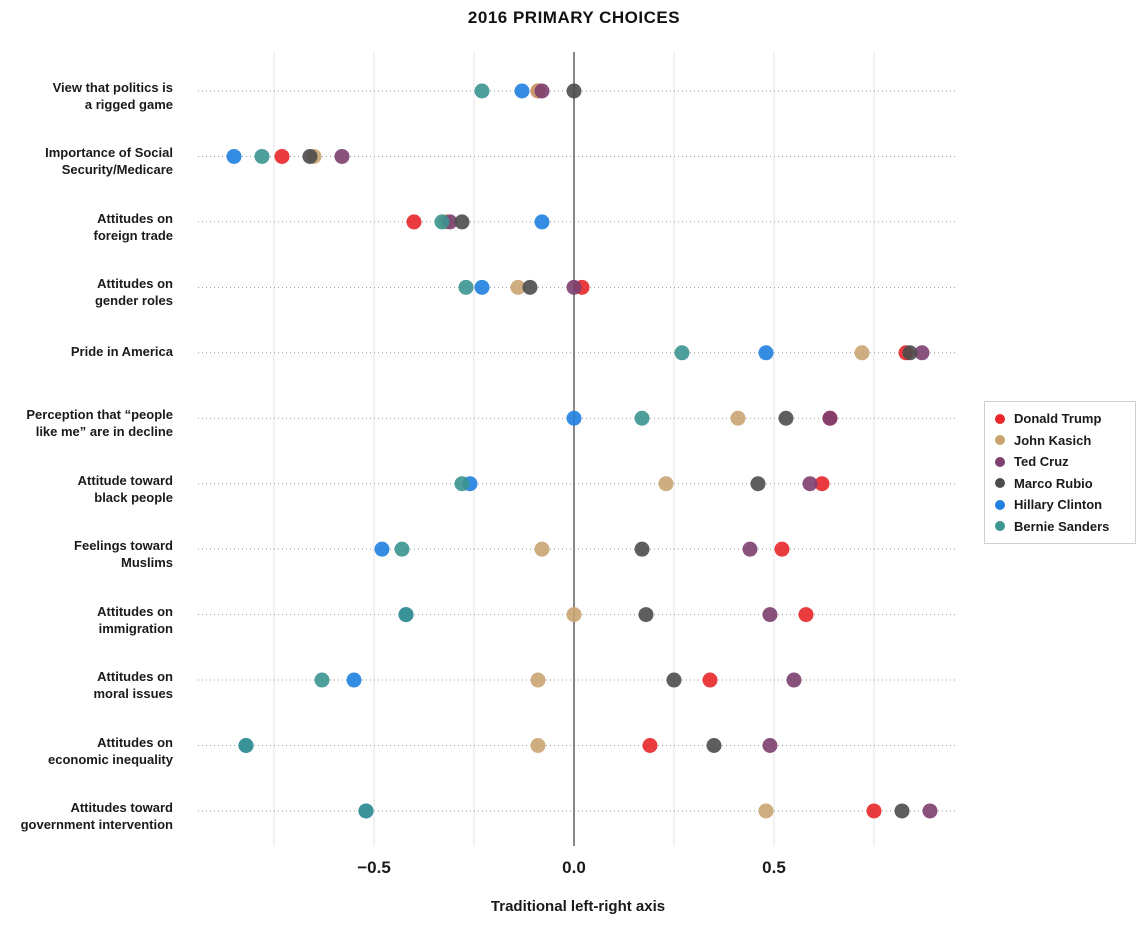 This screenshot has height=926, width=1148. What do you see at coordinates (121, 351) in the screenshot?
I see `category-label: Pride in America` at bounding box center [121, 351].